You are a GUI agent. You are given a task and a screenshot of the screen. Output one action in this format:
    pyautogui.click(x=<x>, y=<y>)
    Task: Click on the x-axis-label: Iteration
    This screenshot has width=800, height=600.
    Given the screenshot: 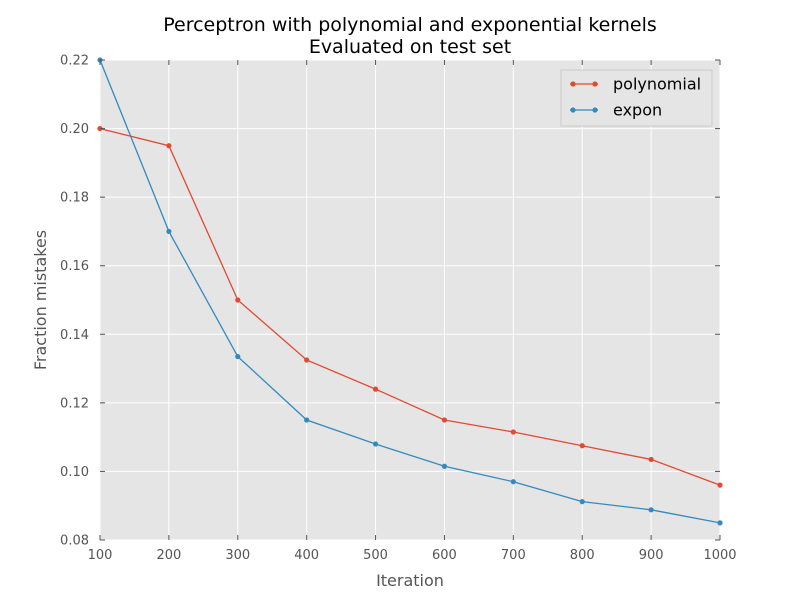 What is the action you would take?
    pyautogui.click(x=410, y=580)
    